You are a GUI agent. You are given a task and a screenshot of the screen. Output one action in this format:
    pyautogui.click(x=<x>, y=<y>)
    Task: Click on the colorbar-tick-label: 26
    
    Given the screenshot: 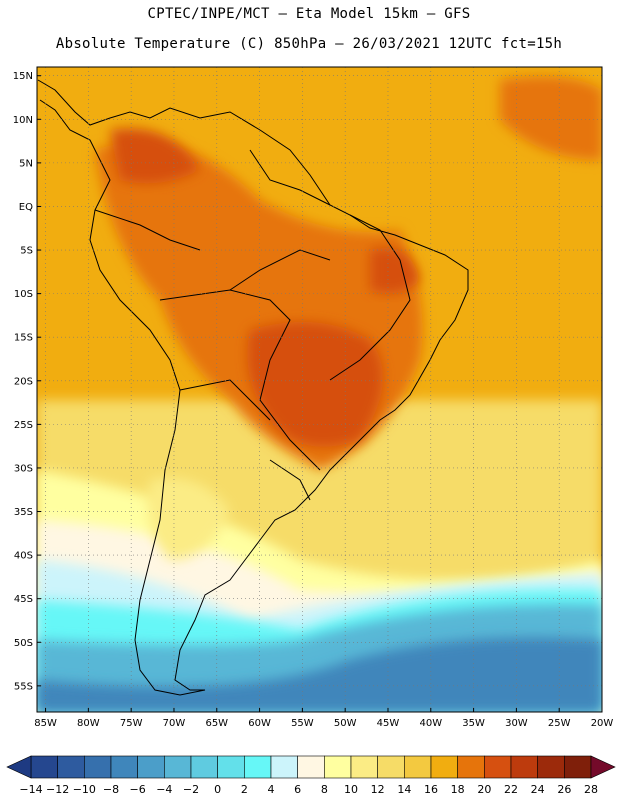 What is the action you would take?
    pyautogui.click(x=564, y=789)
    